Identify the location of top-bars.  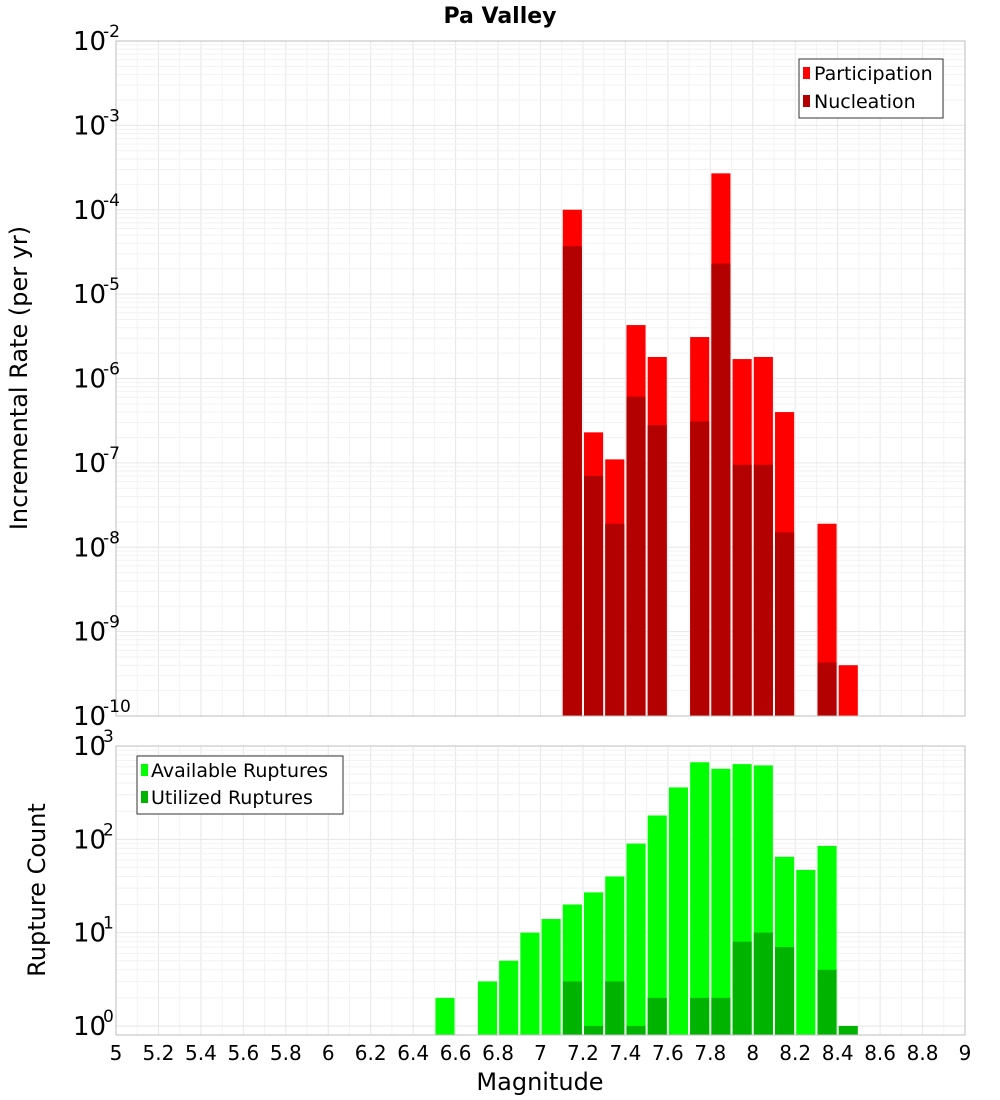
(710, 444).